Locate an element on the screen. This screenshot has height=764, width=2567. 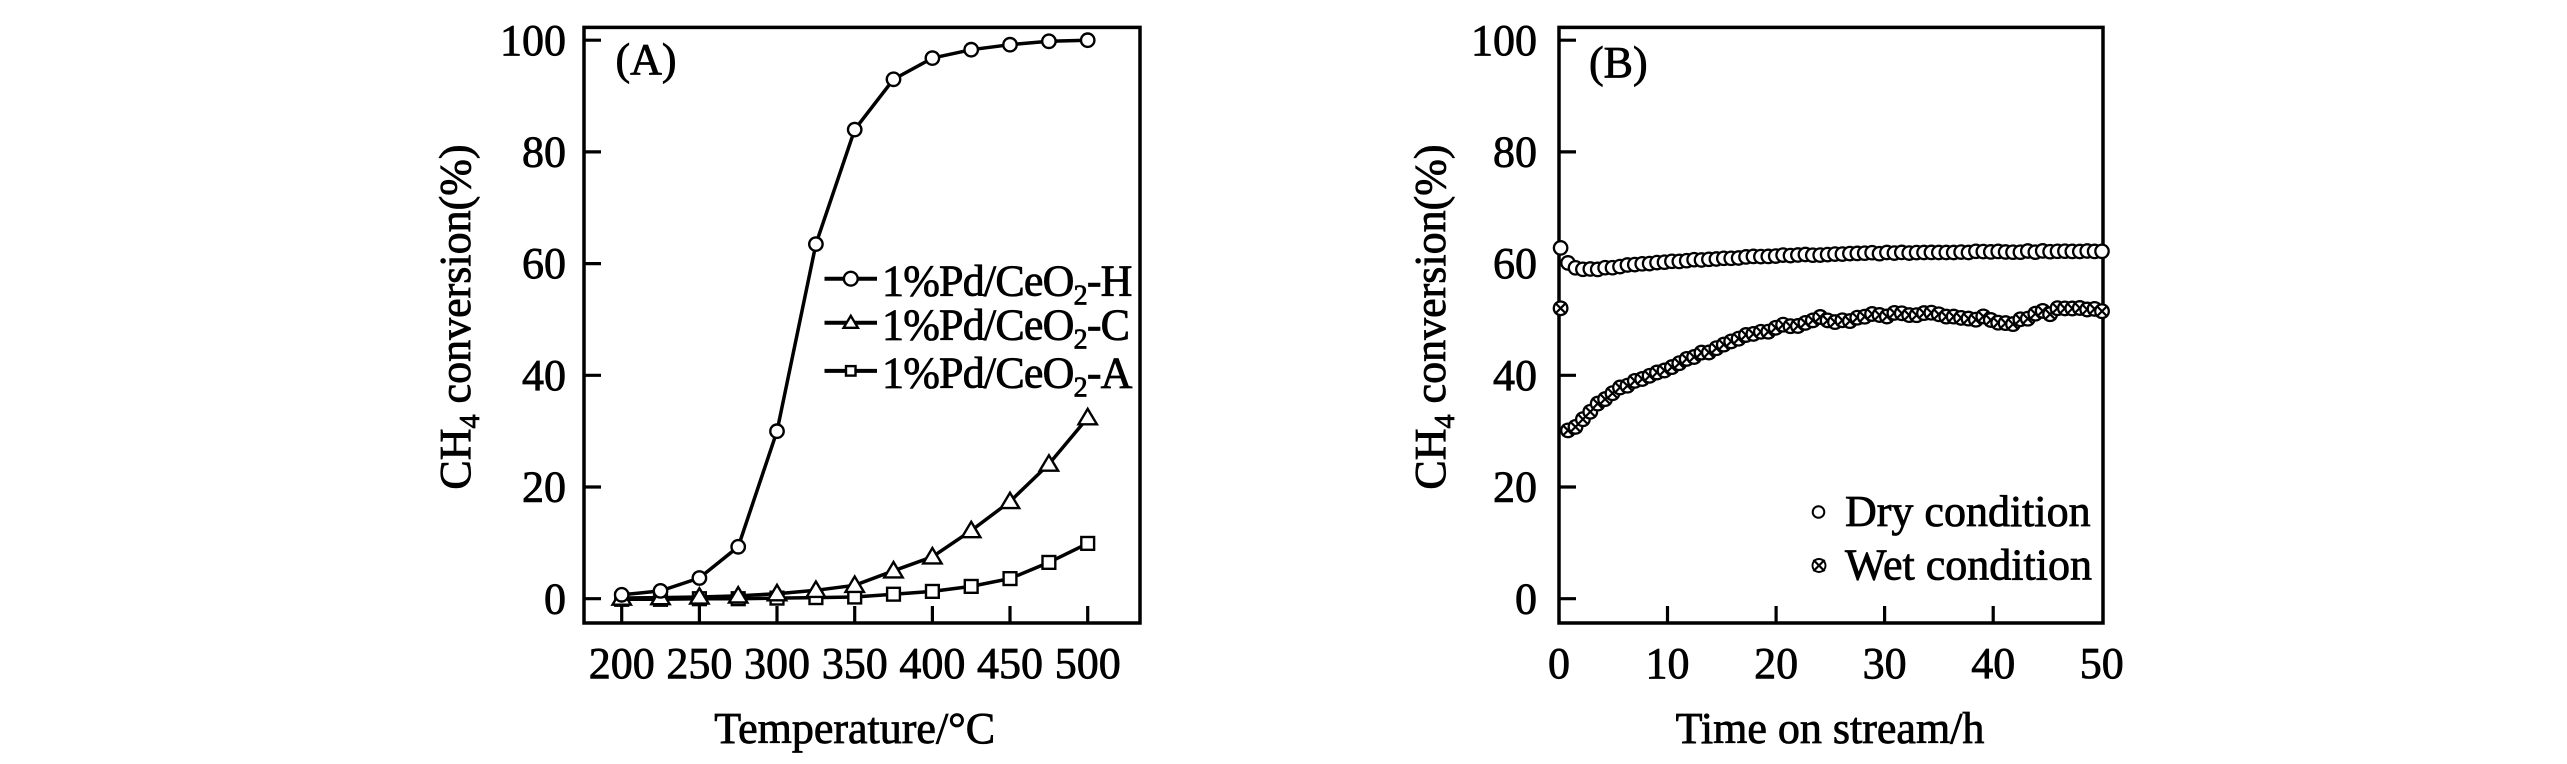
svg-text: (A) is located at coordinates (646, 59).